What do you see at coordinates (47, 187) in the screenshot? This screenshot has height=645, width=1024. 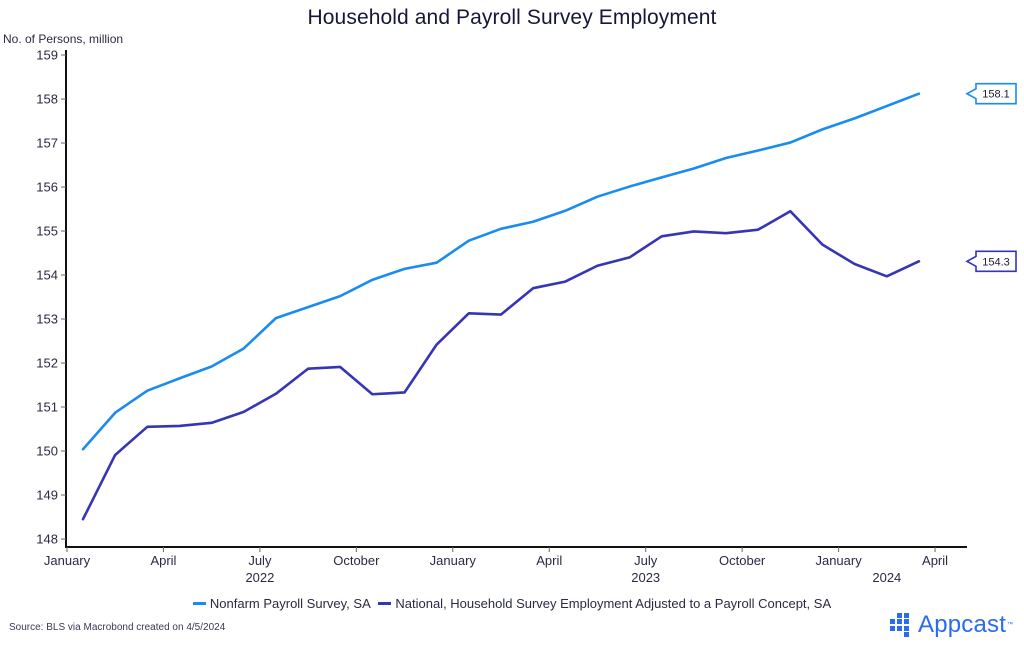 I see `y-tick-label: 156` at bounding box center [47, 187].